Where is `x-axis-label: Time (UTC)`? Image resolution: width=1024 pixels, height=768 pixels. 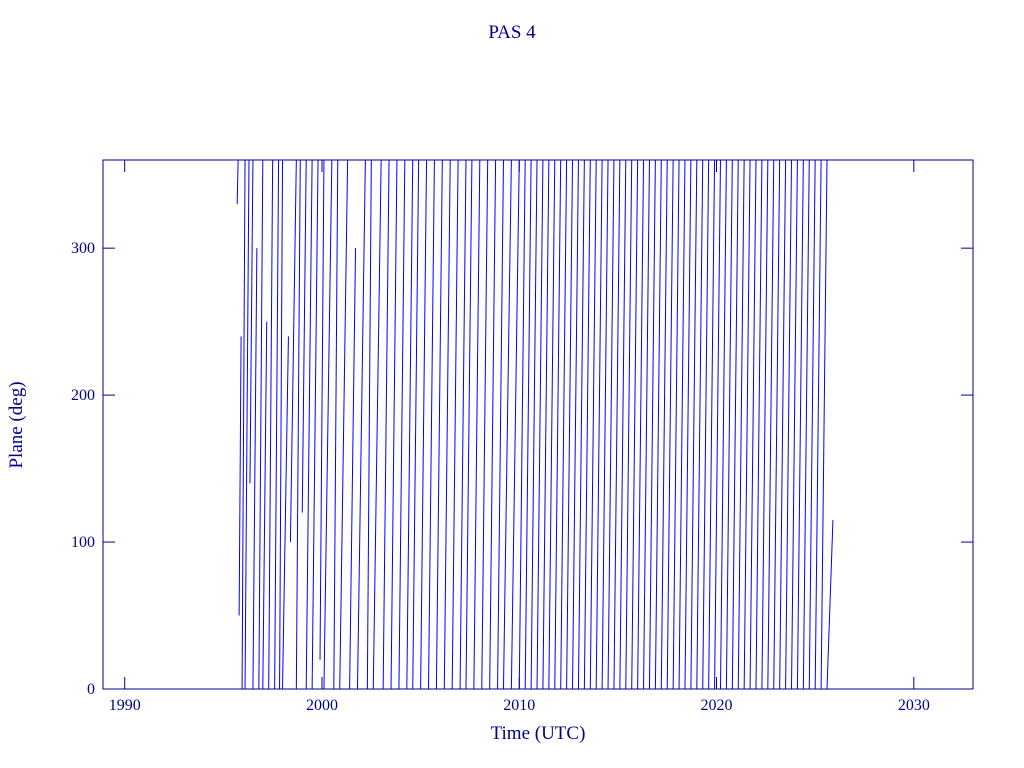
x-axis-label: Time (UTC) is located at coordinates (538, 733).